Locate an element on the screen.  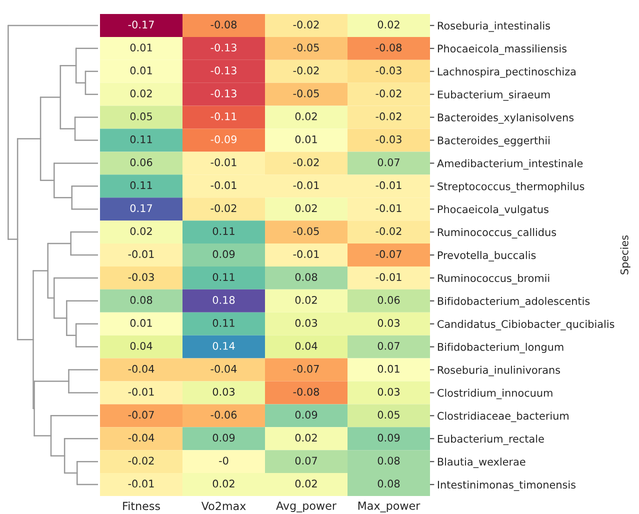
y-tick-label: Streptococcus_thermophilus is located at coordinates (511, 187).